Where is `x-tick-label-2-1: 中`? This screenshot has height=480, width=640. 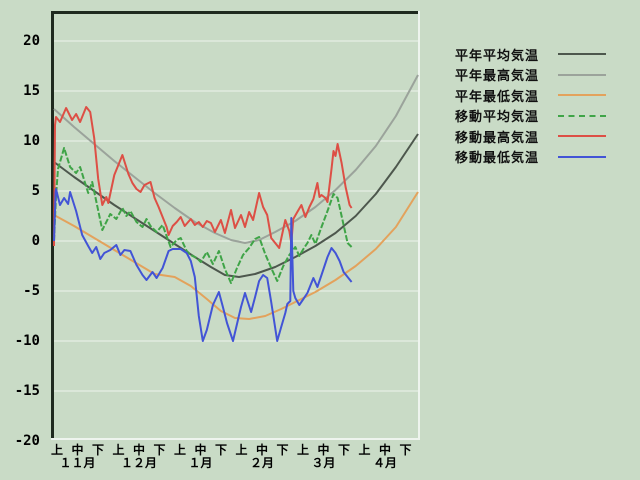 x-tick-label-2-1: 中 is located at coordinates (200, 450).